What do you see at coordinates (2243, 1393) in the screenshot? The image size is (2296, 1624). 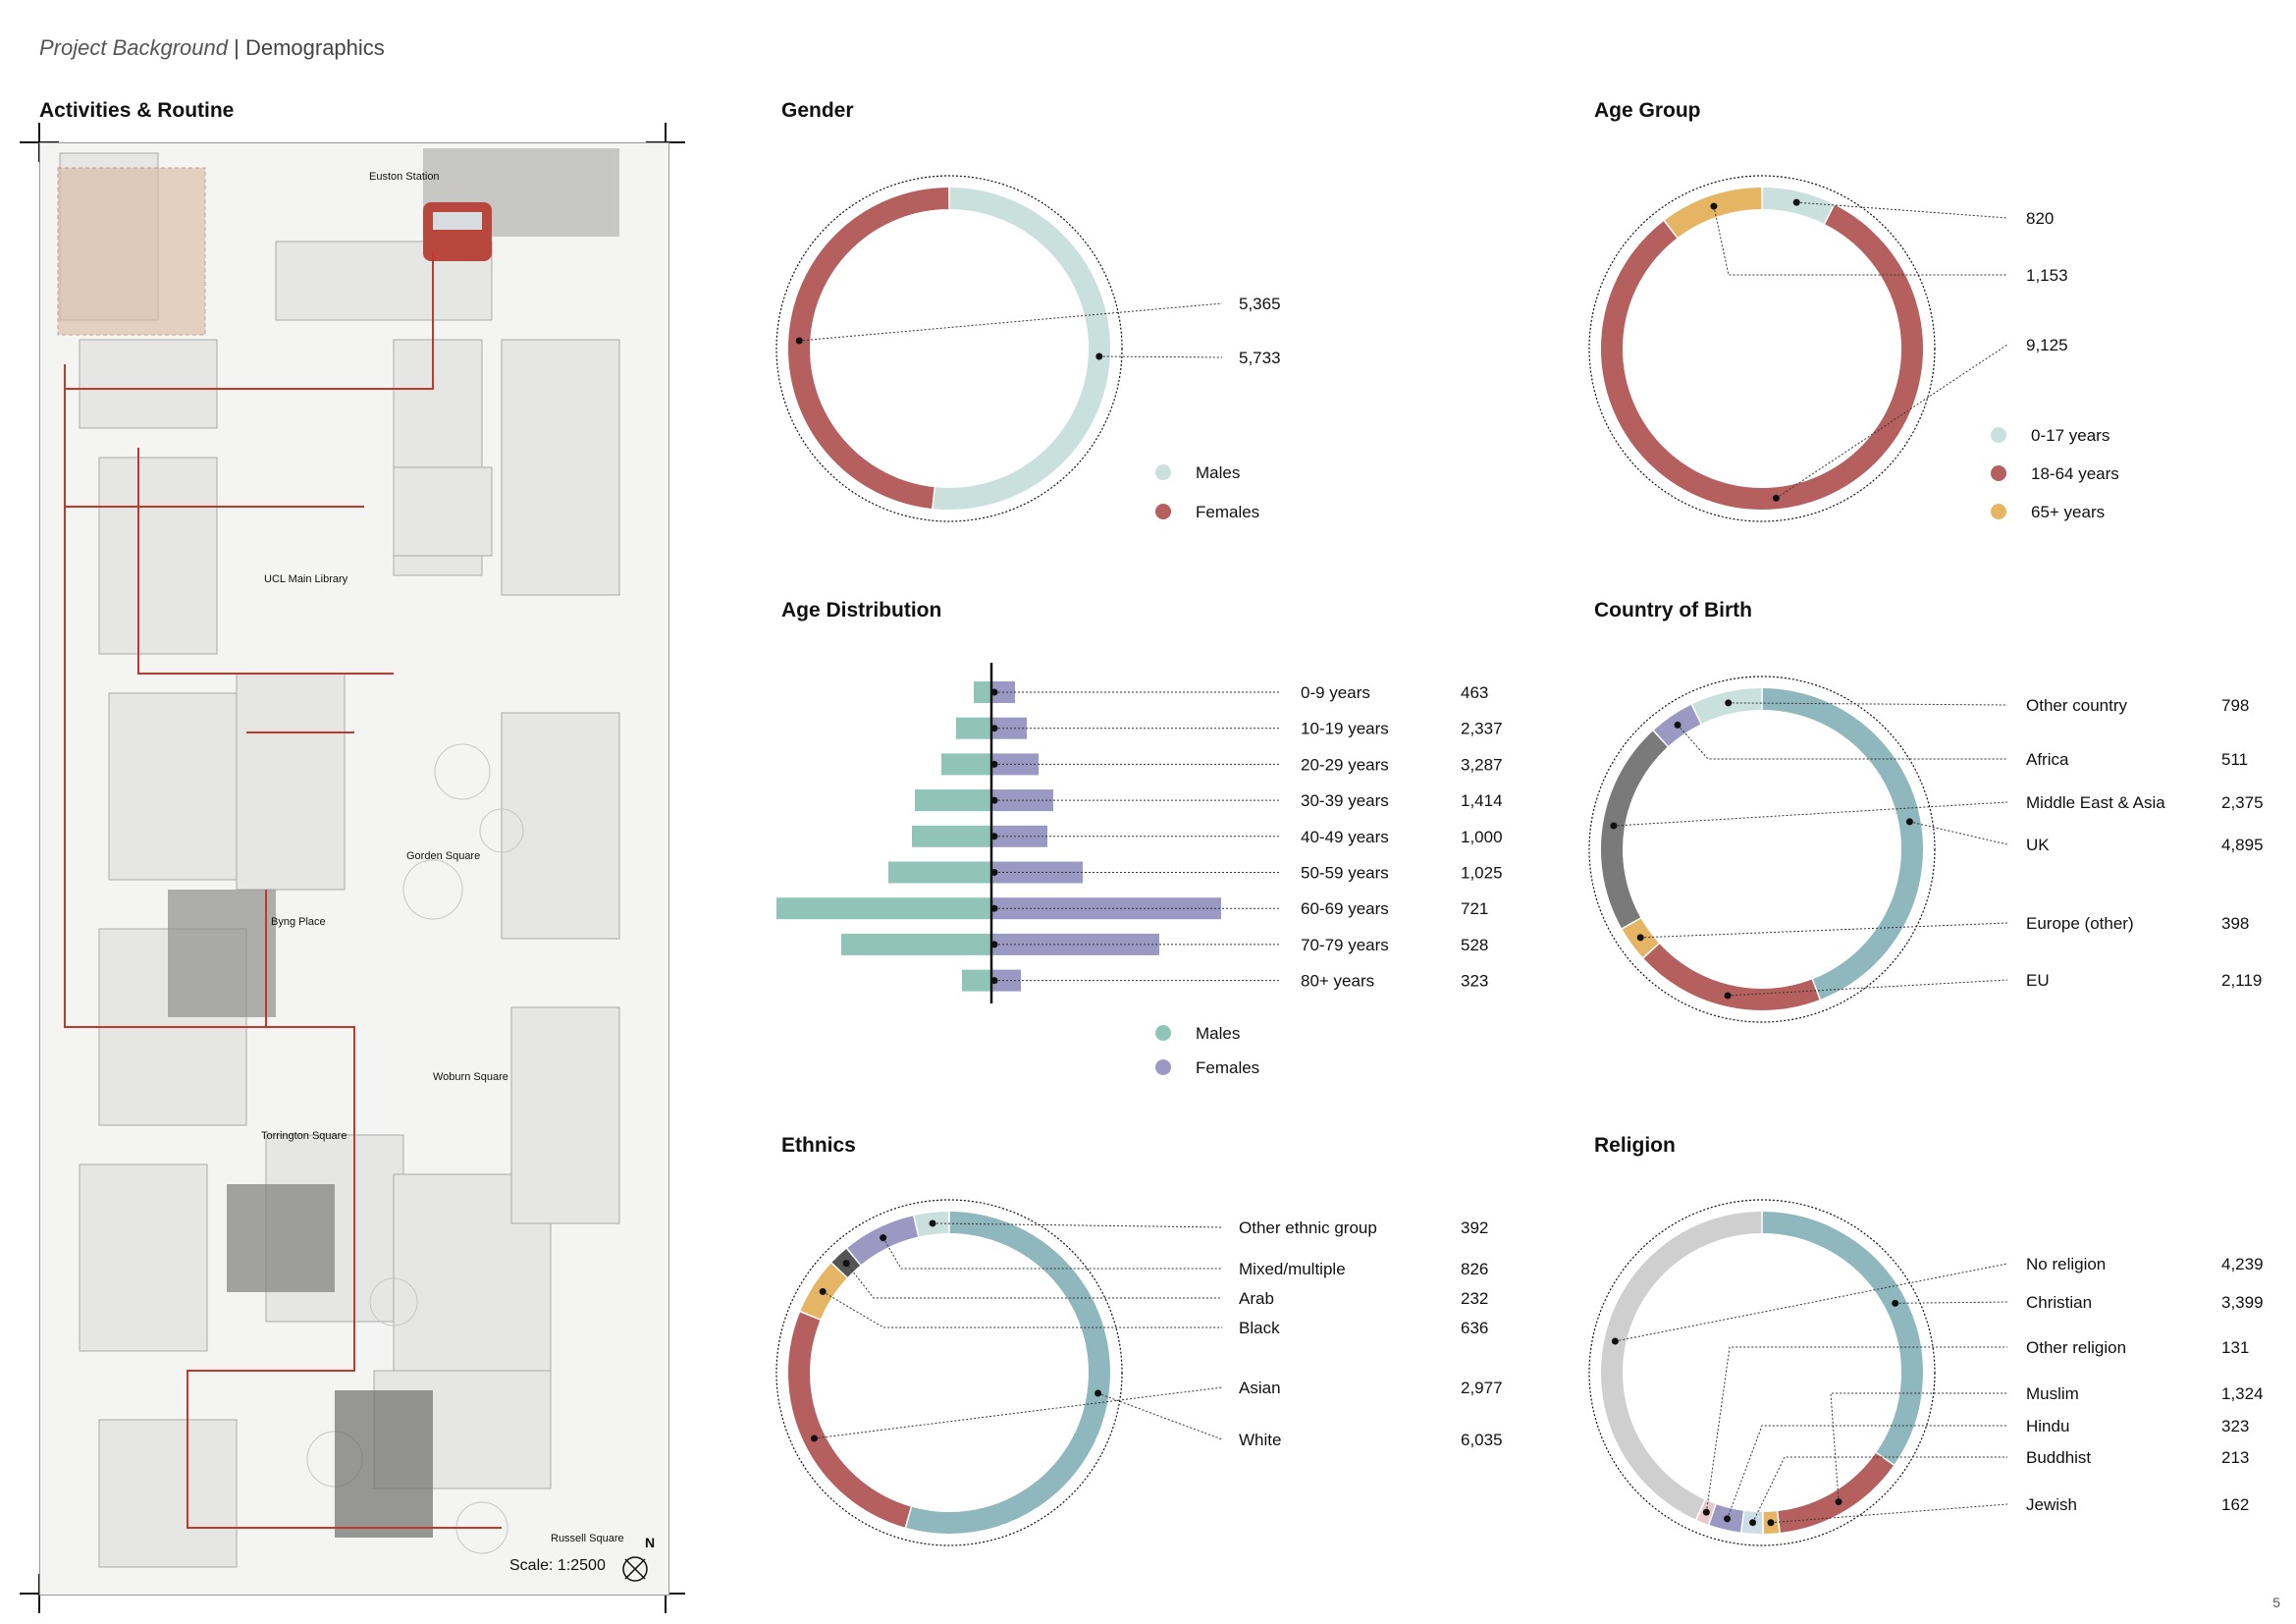 I see `legend-row-value: 1,324` at bounding box center [2243, 1393].